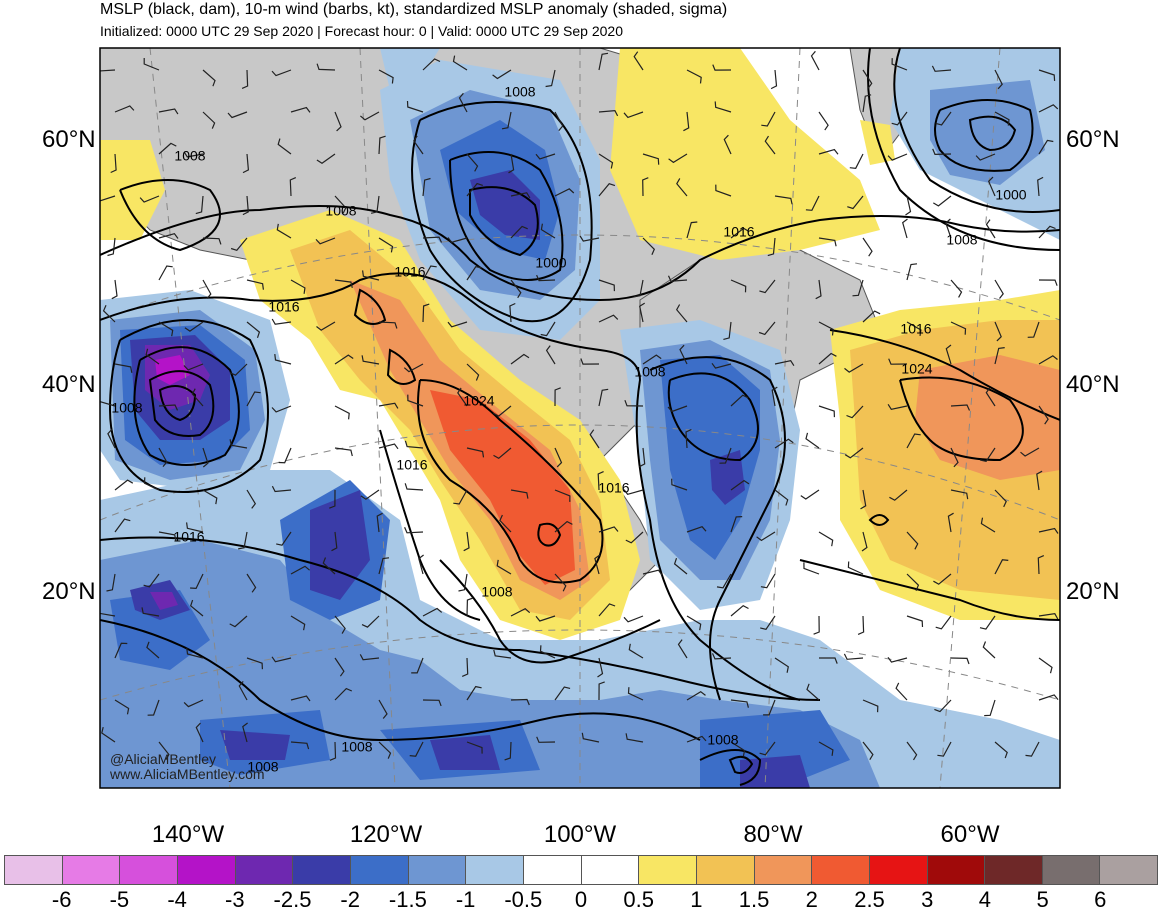 This screenshot has width=1160, height=913. Describe the element at coordinates (1010, 195) in the screenshot. I see `isobar-label: 1000` at that location.